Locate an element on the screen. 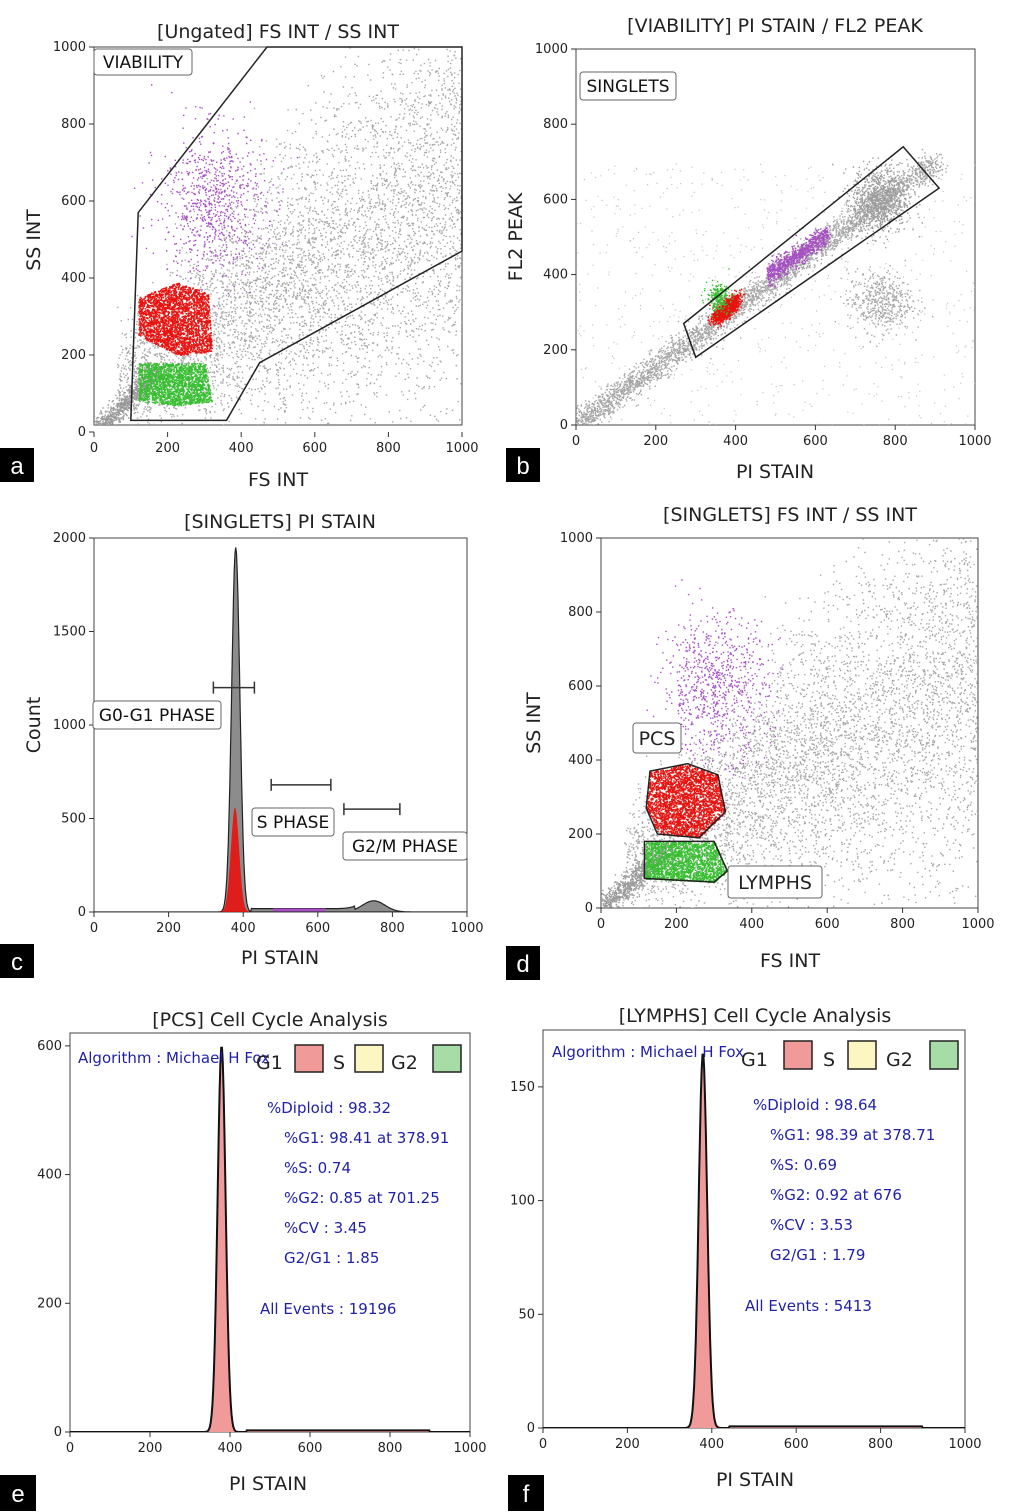 This screenshot has height=1512, width=1011. legend-s-swatch is located at coordinates (862, 1055).